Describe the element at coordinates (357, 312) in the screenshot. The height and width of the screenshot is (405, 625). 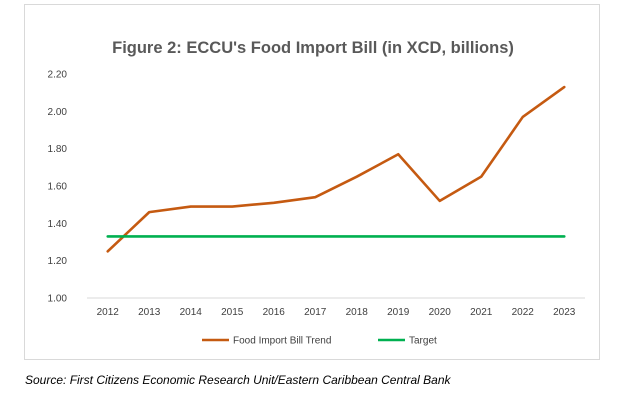
I see `x-tick-label: 2018` at that location.